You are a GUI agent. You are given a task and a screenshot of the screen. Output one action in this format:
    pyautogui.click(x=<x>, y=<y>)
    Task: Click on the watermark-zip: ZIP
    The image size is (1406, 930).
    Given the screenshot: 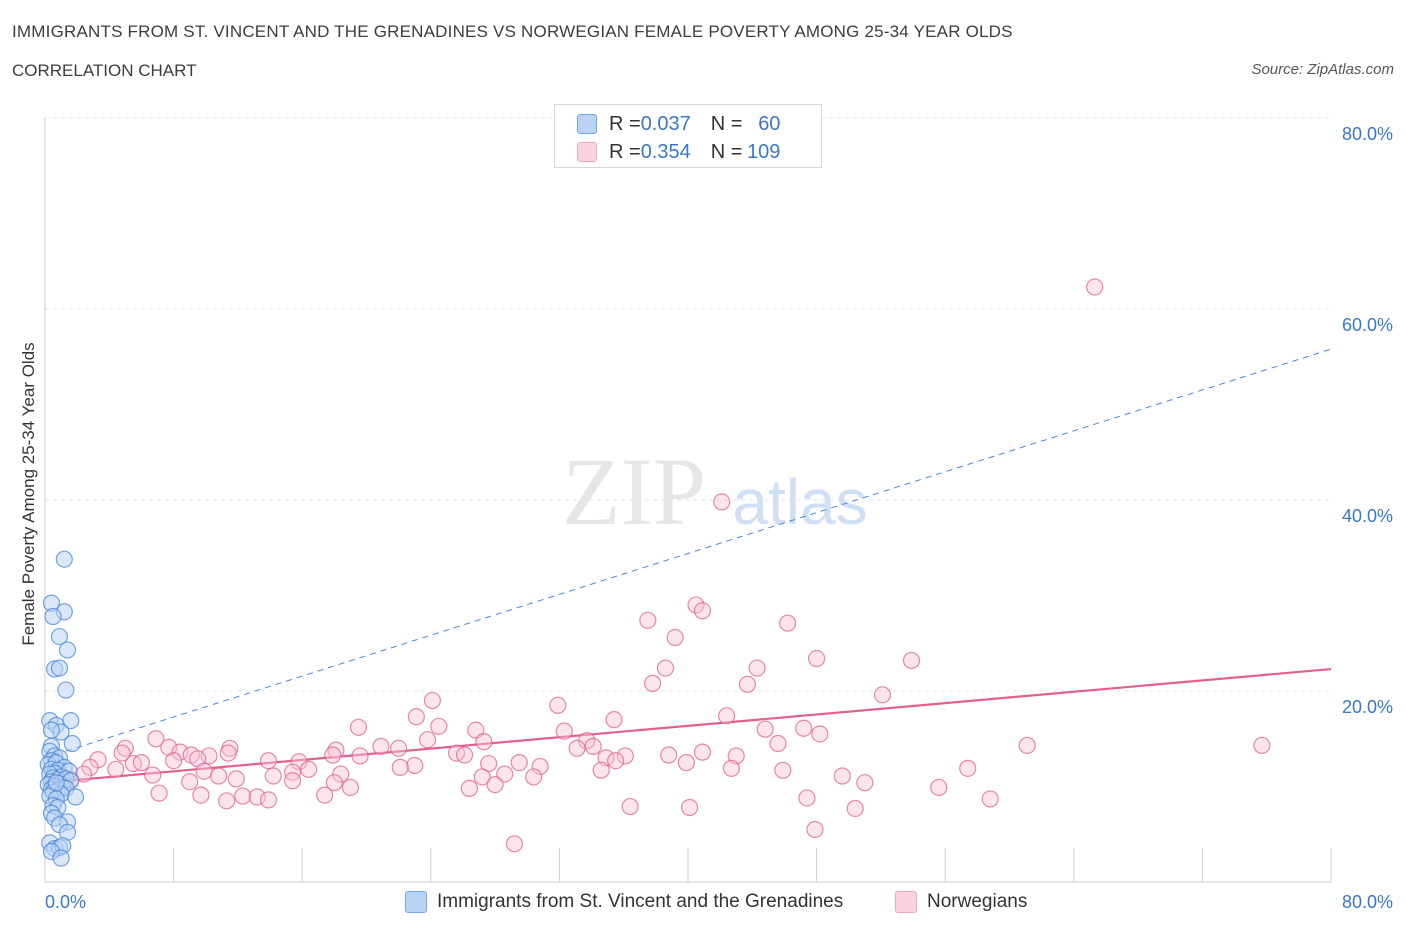 What is the action you would take?
    pyautogui.click(x=634, y=491)
    